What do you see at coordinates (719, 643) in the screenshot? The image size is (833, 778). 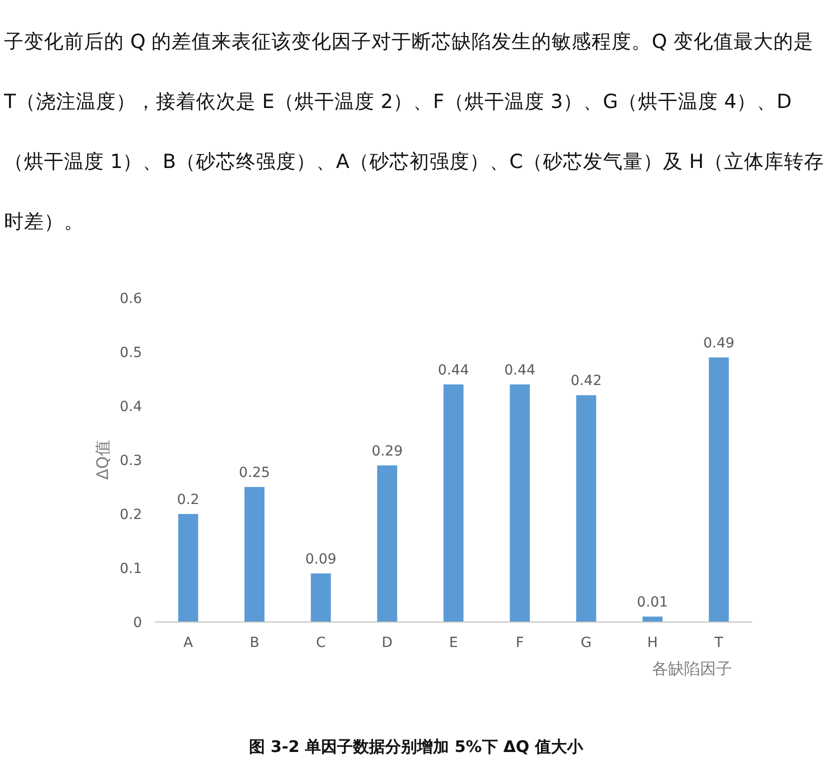 I see `x-tick-label: T` at bounding box center [719, 643].